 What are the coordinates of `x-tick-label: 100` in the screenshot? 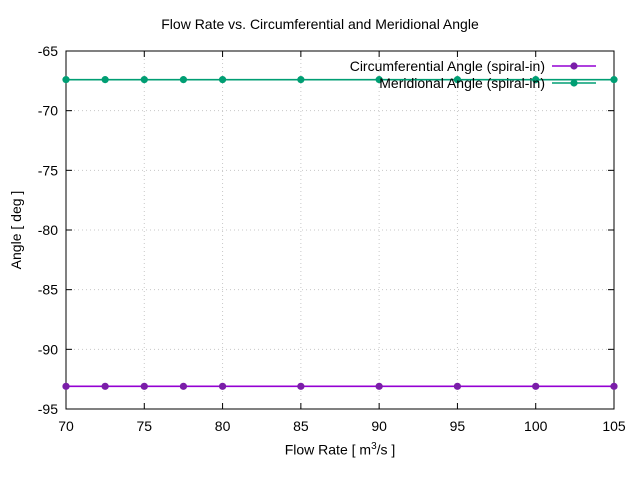 It's located at (536, 426).